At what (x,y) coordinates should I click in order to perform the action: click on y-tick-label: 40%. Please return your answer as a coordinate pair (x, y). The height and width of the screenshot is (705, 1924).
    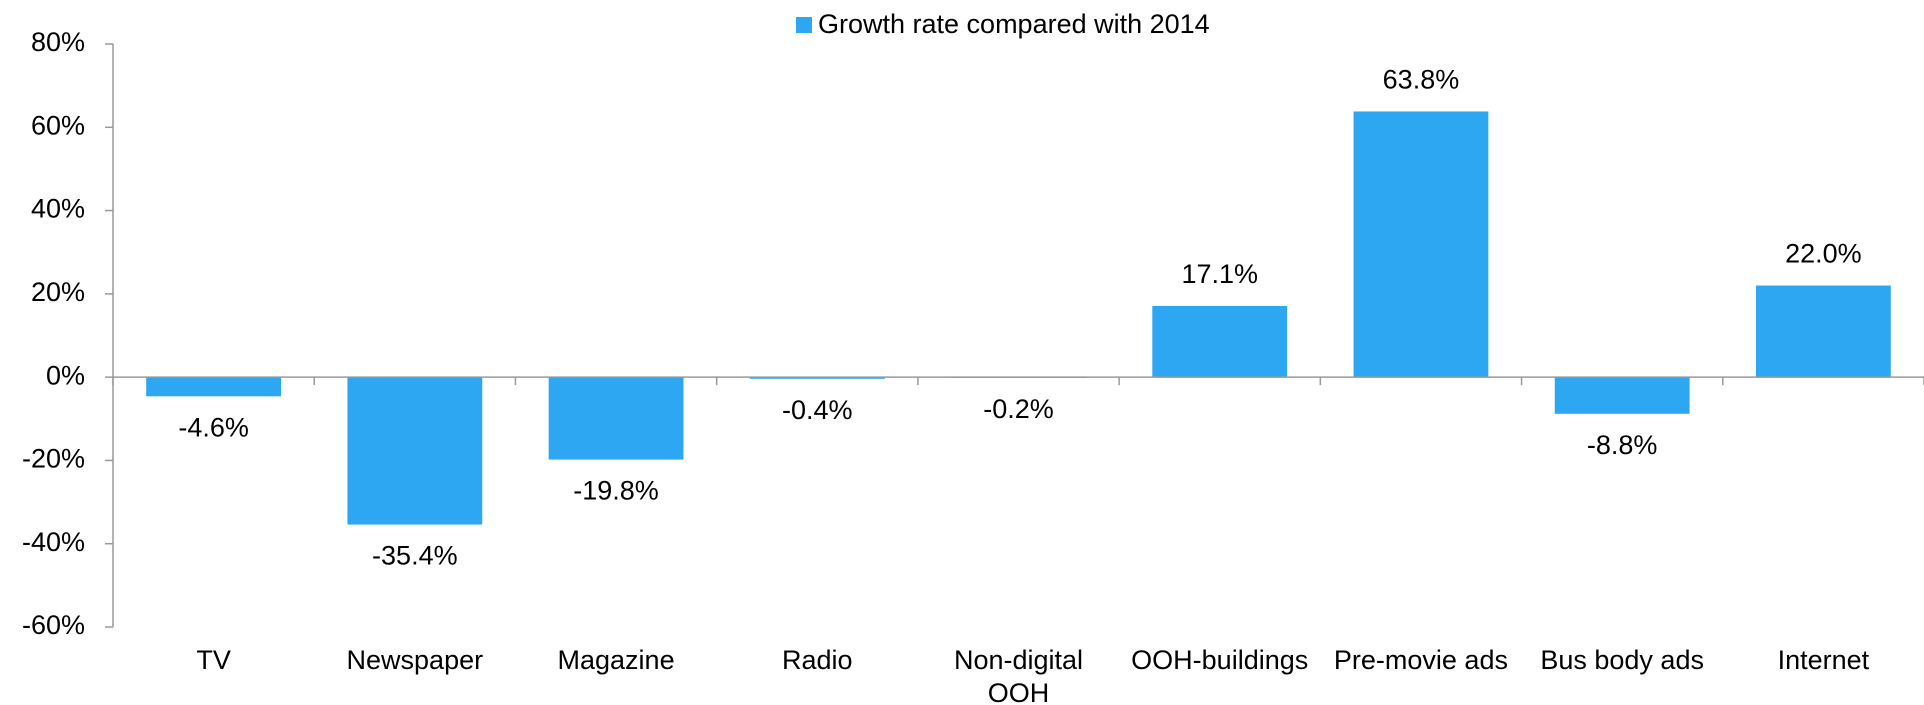
    Looking at the image, I should click on (58, 209).